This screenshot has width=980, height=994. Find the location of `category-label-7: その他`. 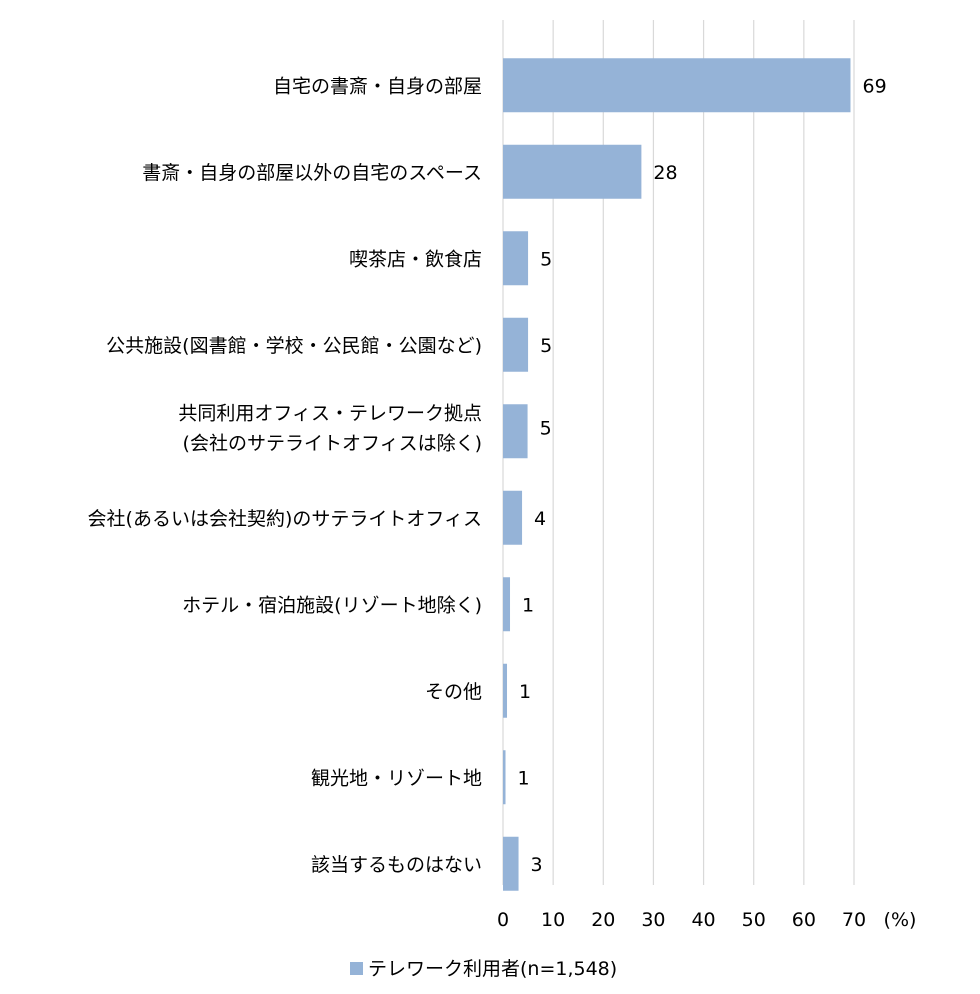

category-label-7: その他 is located at coordinates (453, 692).